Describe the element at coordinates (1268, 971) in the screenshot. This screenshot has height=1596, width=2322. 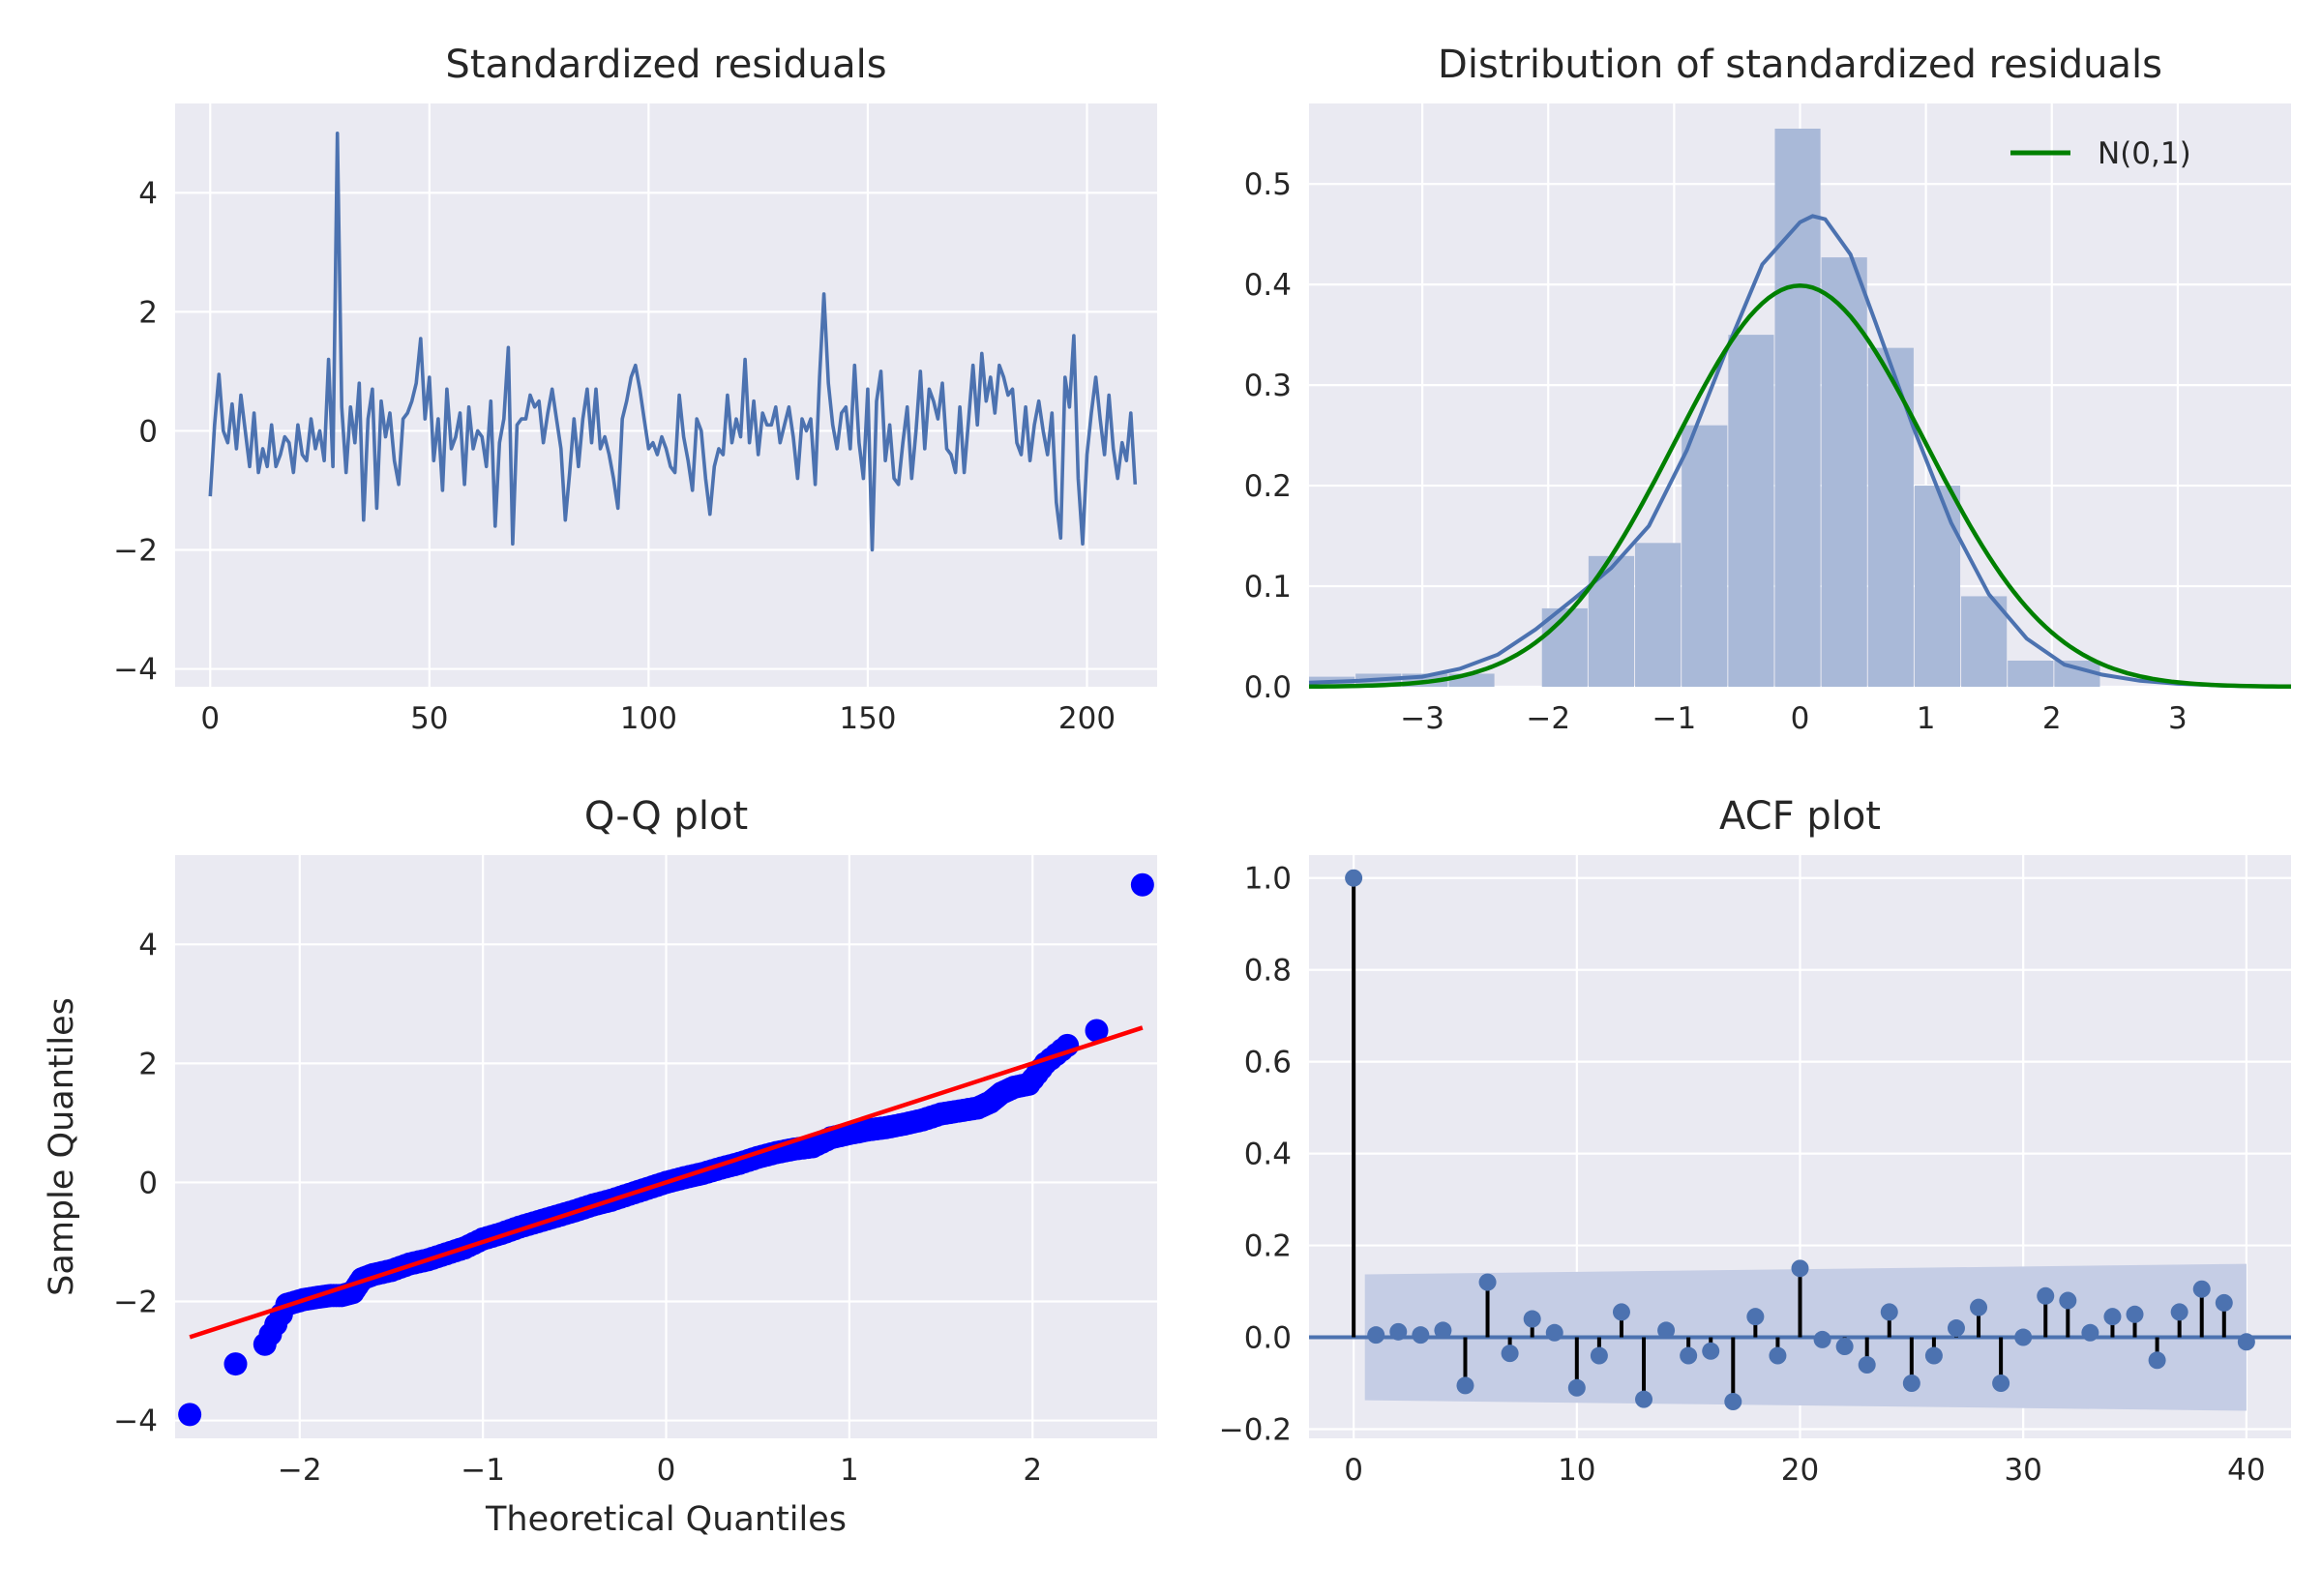
I see `y-tick-label: 0.8` at that location.